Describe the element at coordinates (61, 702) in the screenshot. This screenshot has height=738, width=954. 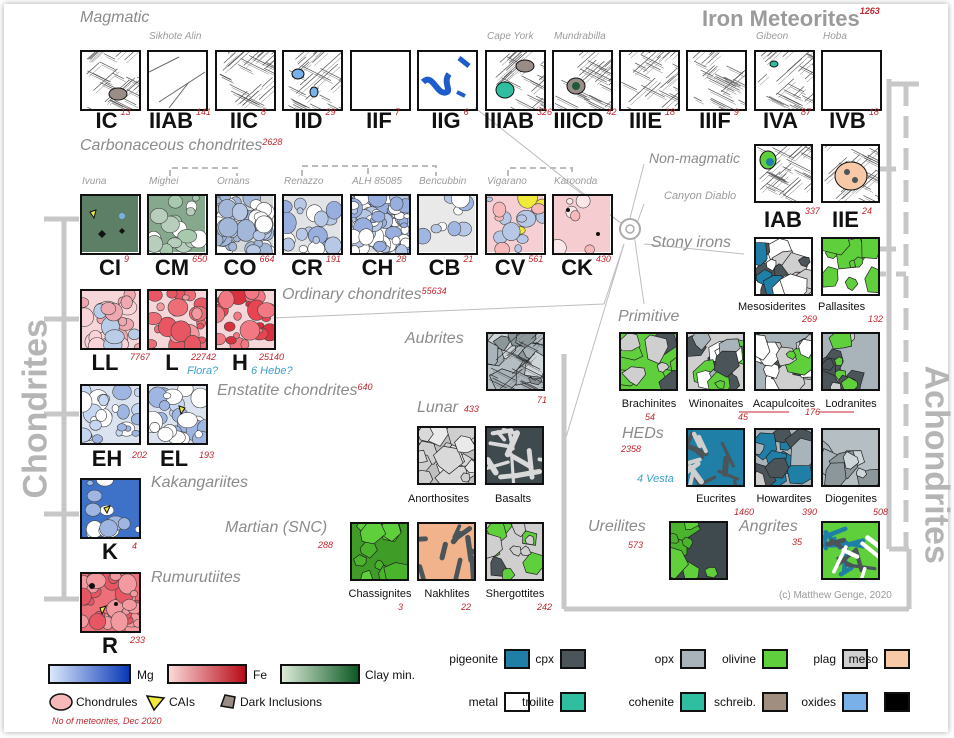
I see `chondrule-icon` at that location.